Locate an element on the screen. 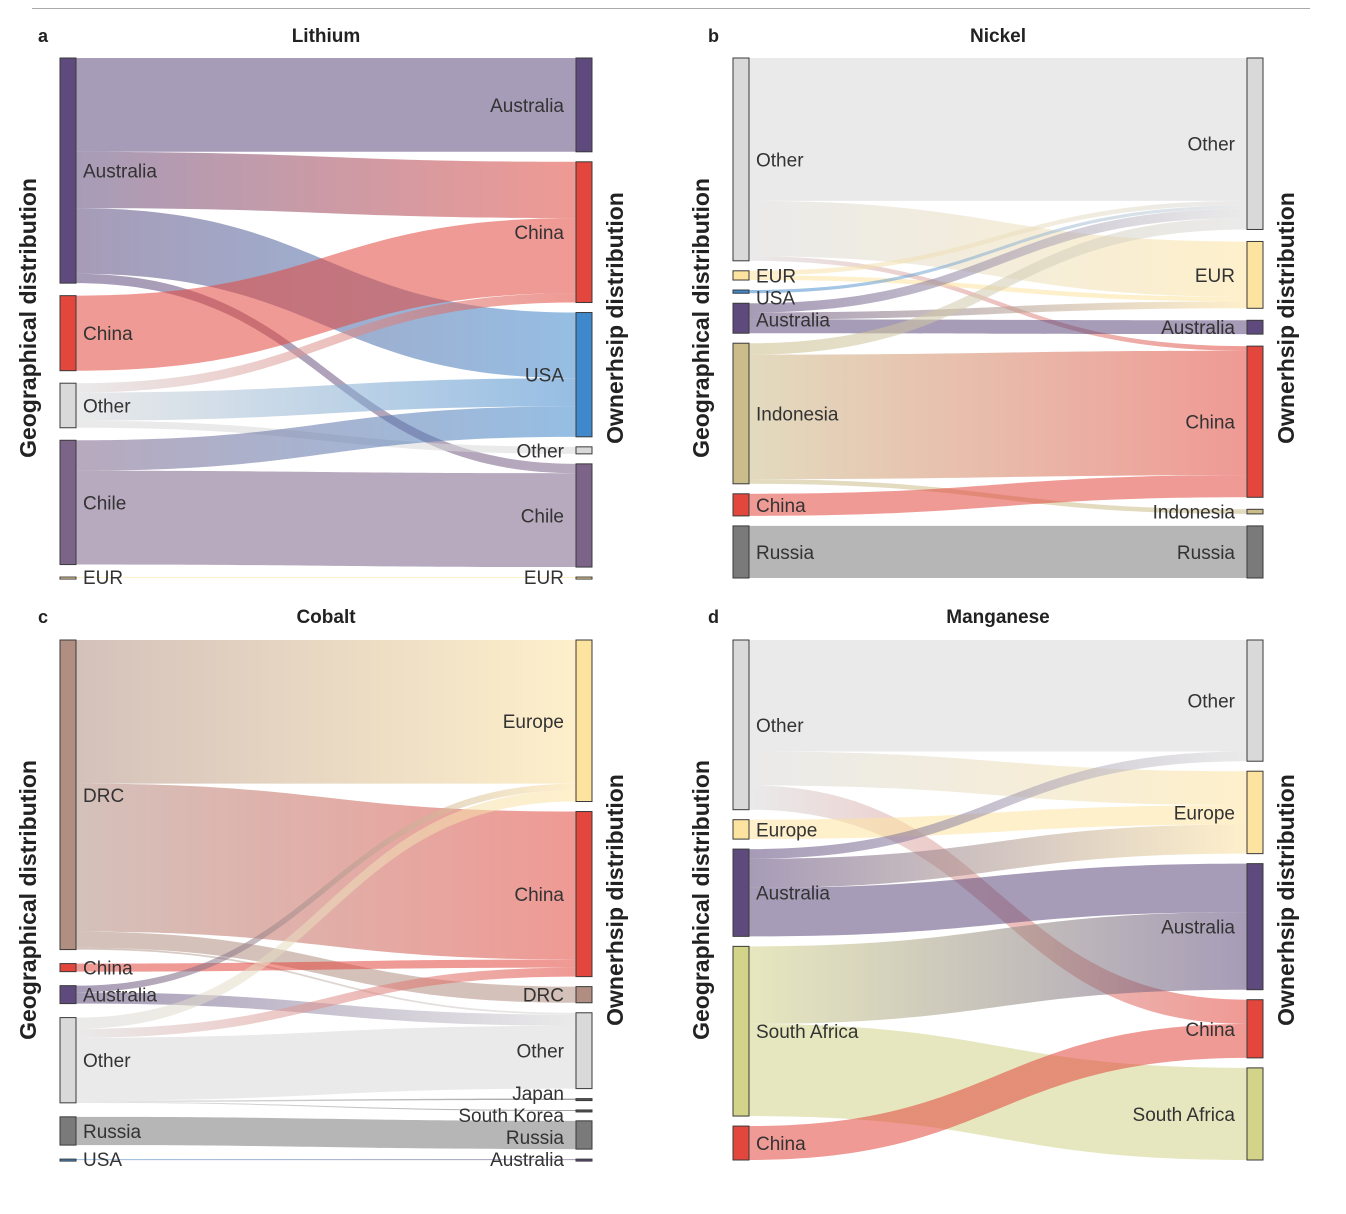 The width and height of the screenshot is (1346, 1214). target-node-japan is located at coordinates (584, 1100).